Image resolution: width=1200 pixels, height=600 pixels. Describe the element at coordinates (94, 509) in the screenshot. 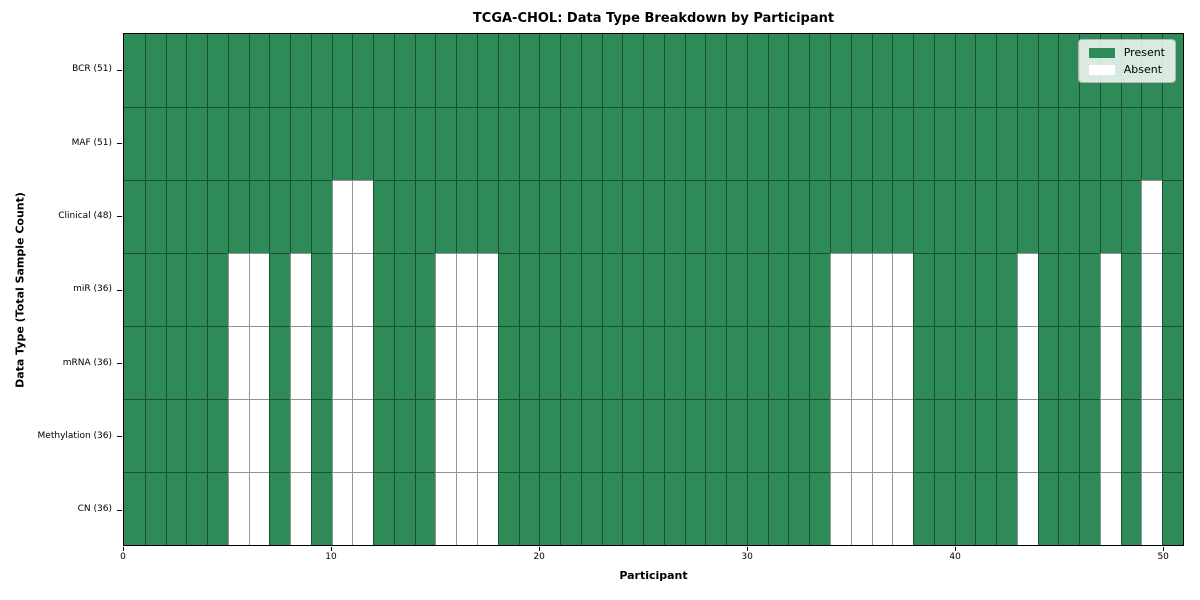

I see `y-tick-label: CN (36)` at that location.